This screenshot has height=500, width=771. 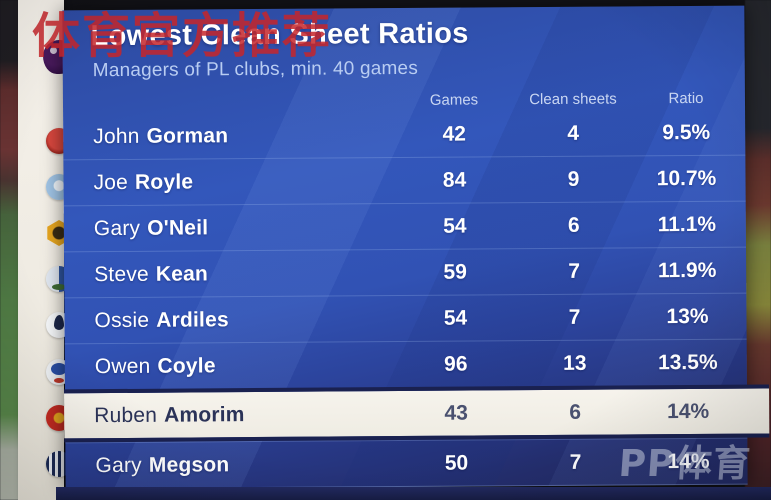 What do you see at coordinates (245, 415) in the screenshot?
I see `manager-name: Ruben Amorim` at bounding box center [245, 415].